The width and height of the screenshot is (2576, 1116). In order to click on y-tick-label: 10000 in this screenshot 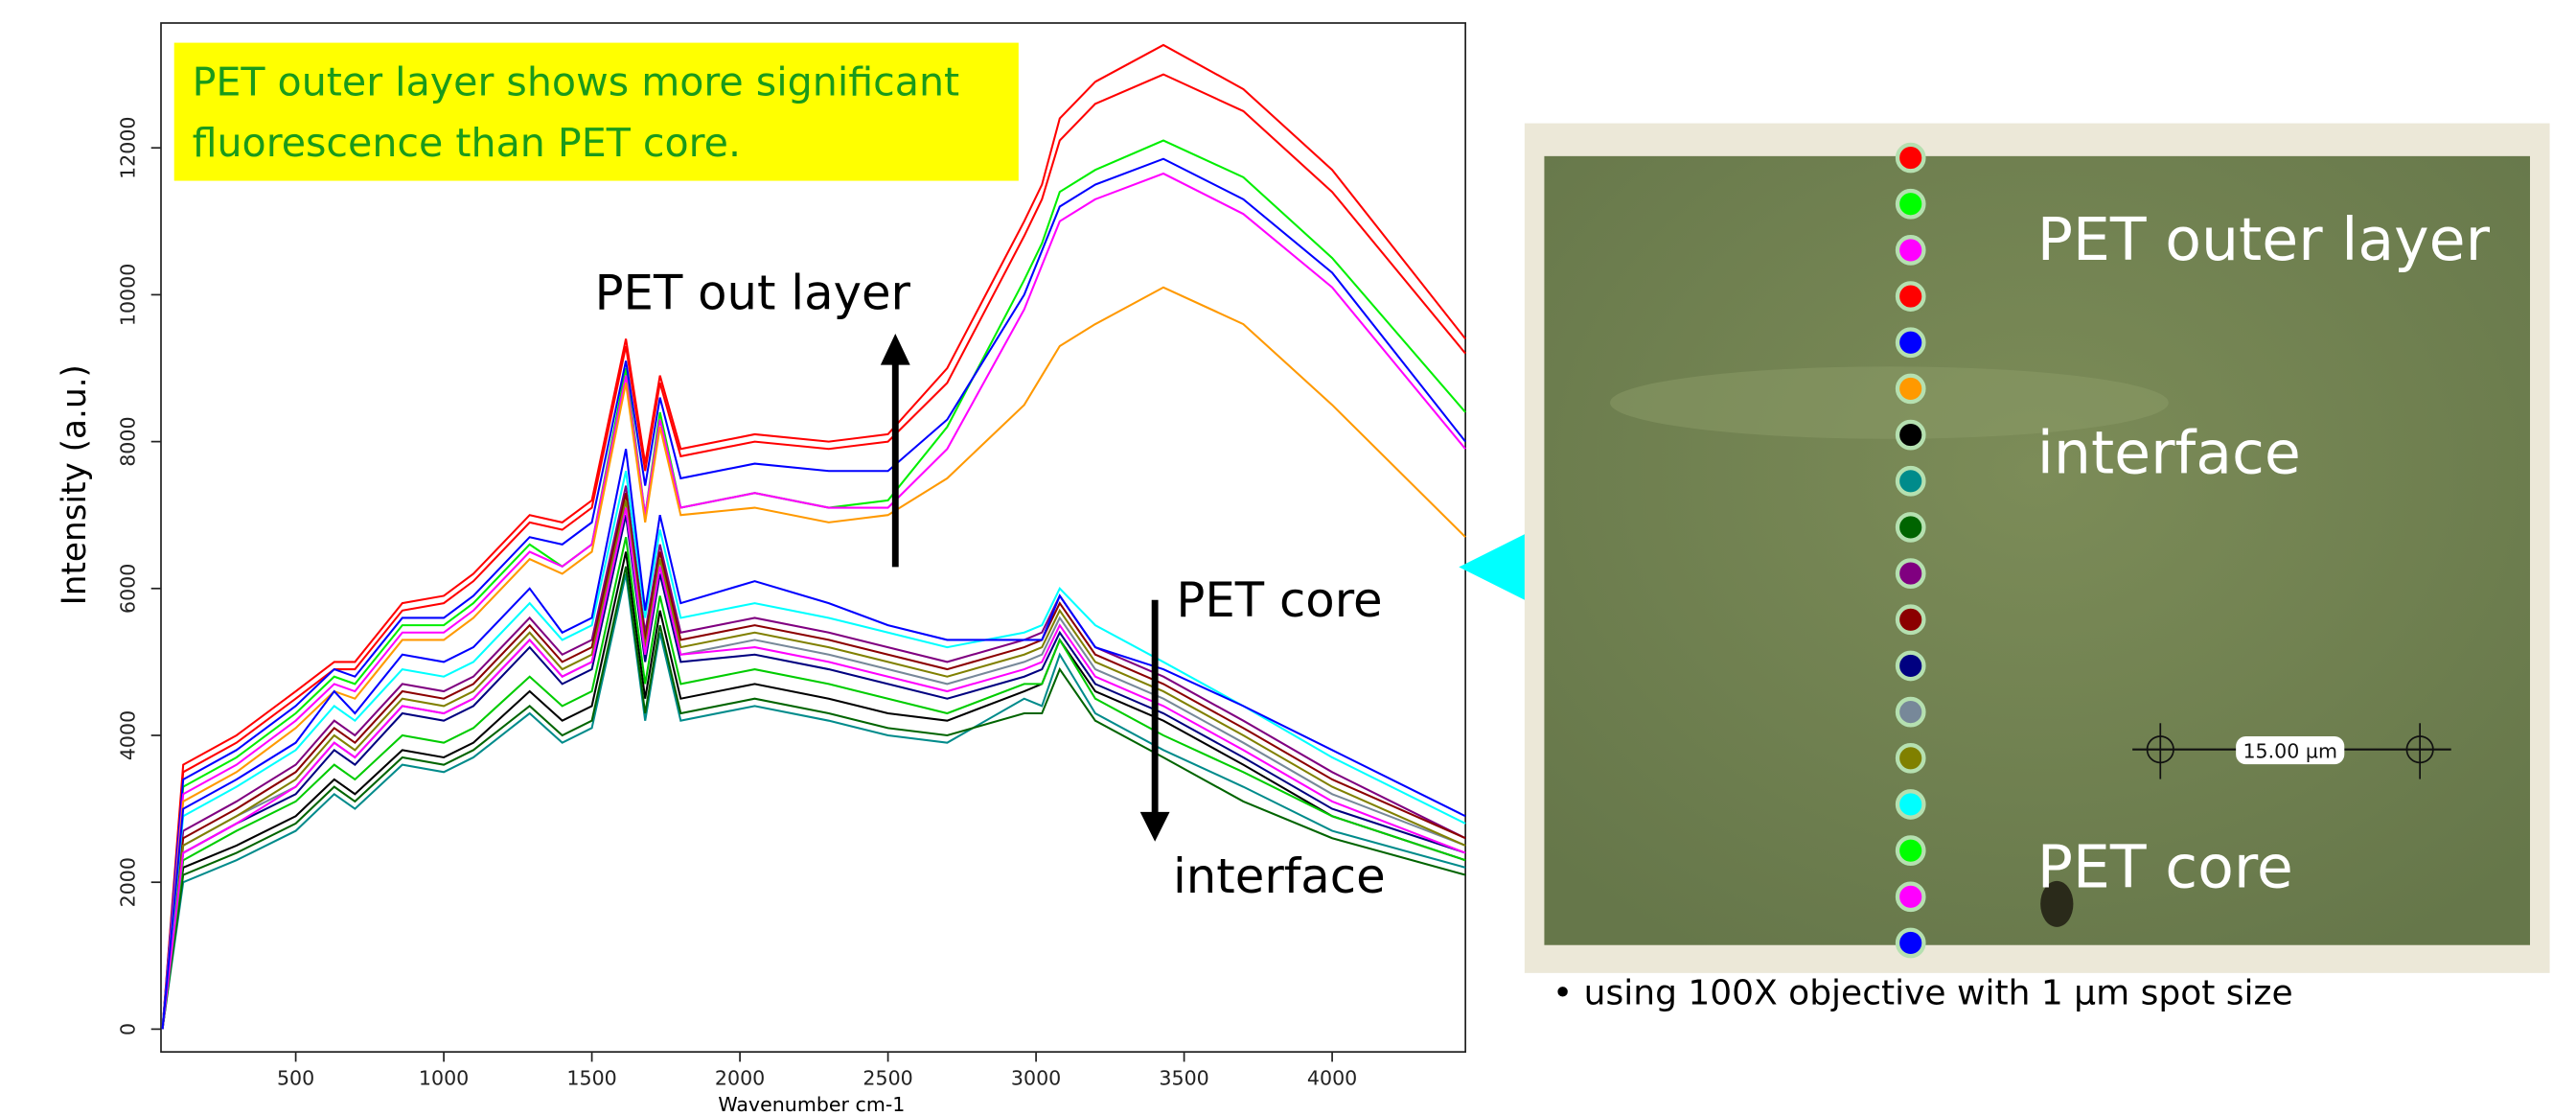, I will do `click(128, 295)`.